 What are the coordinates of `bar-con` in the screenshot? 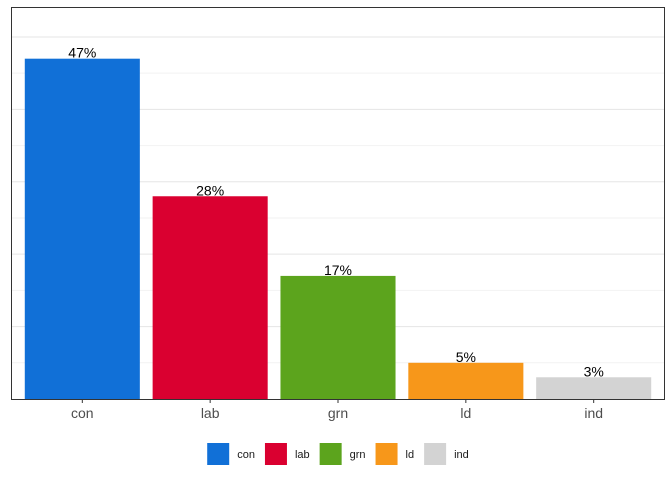 It's located at (82, 229).